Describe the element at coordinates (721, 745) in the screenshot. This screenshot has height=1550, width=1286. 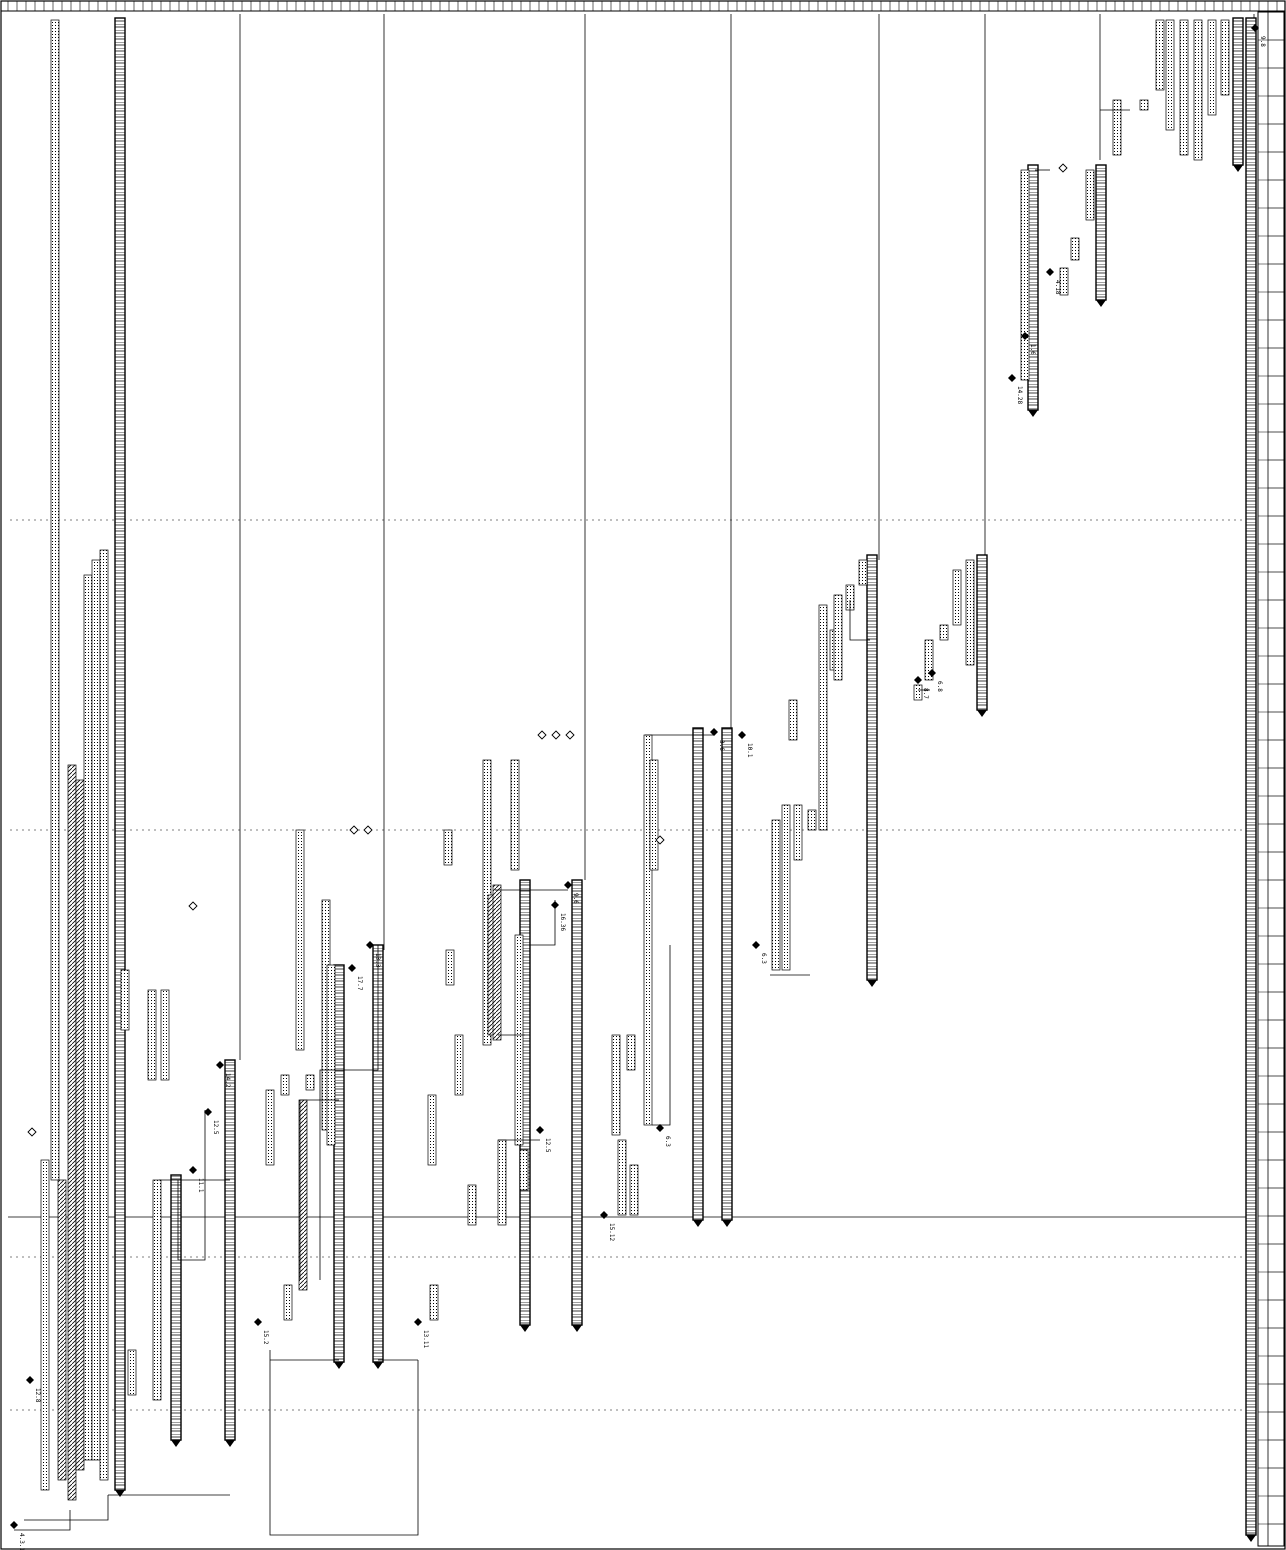
I see `milestone-label: 3.6` at that location.